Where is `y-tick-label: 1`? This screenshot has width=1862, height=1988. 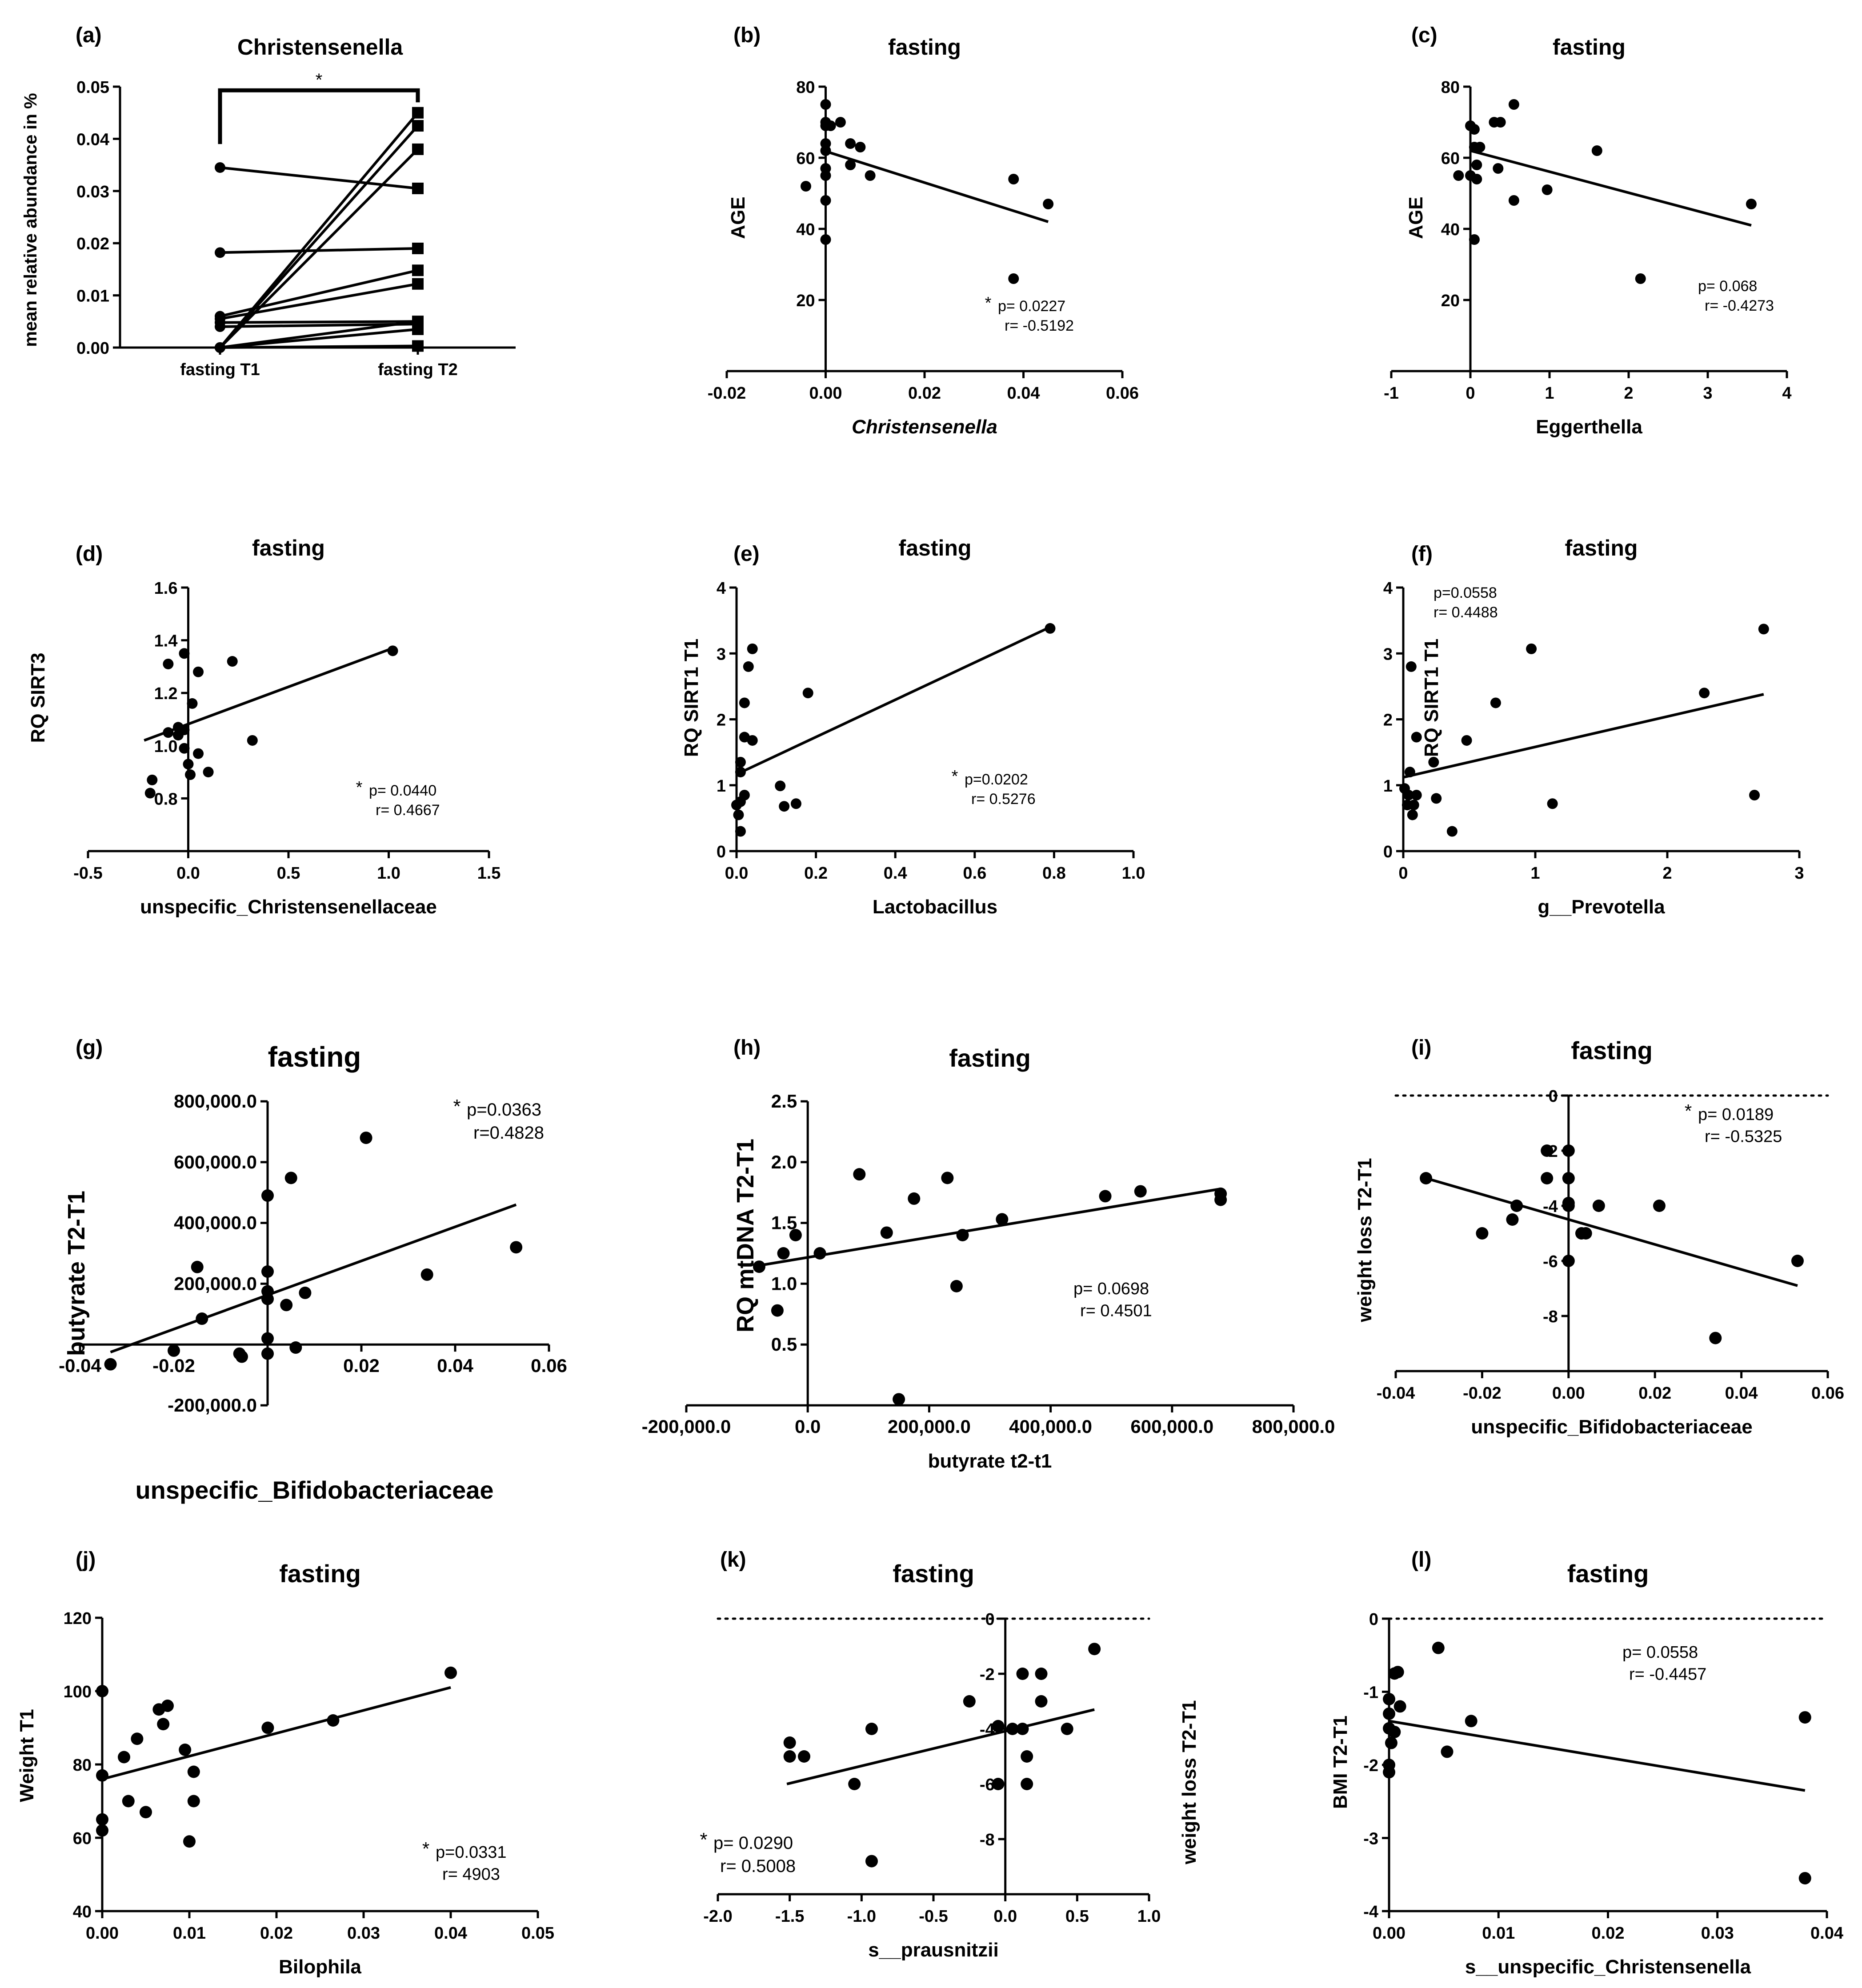
y-tick-label: 1 is located at coordinates (1388, 786).